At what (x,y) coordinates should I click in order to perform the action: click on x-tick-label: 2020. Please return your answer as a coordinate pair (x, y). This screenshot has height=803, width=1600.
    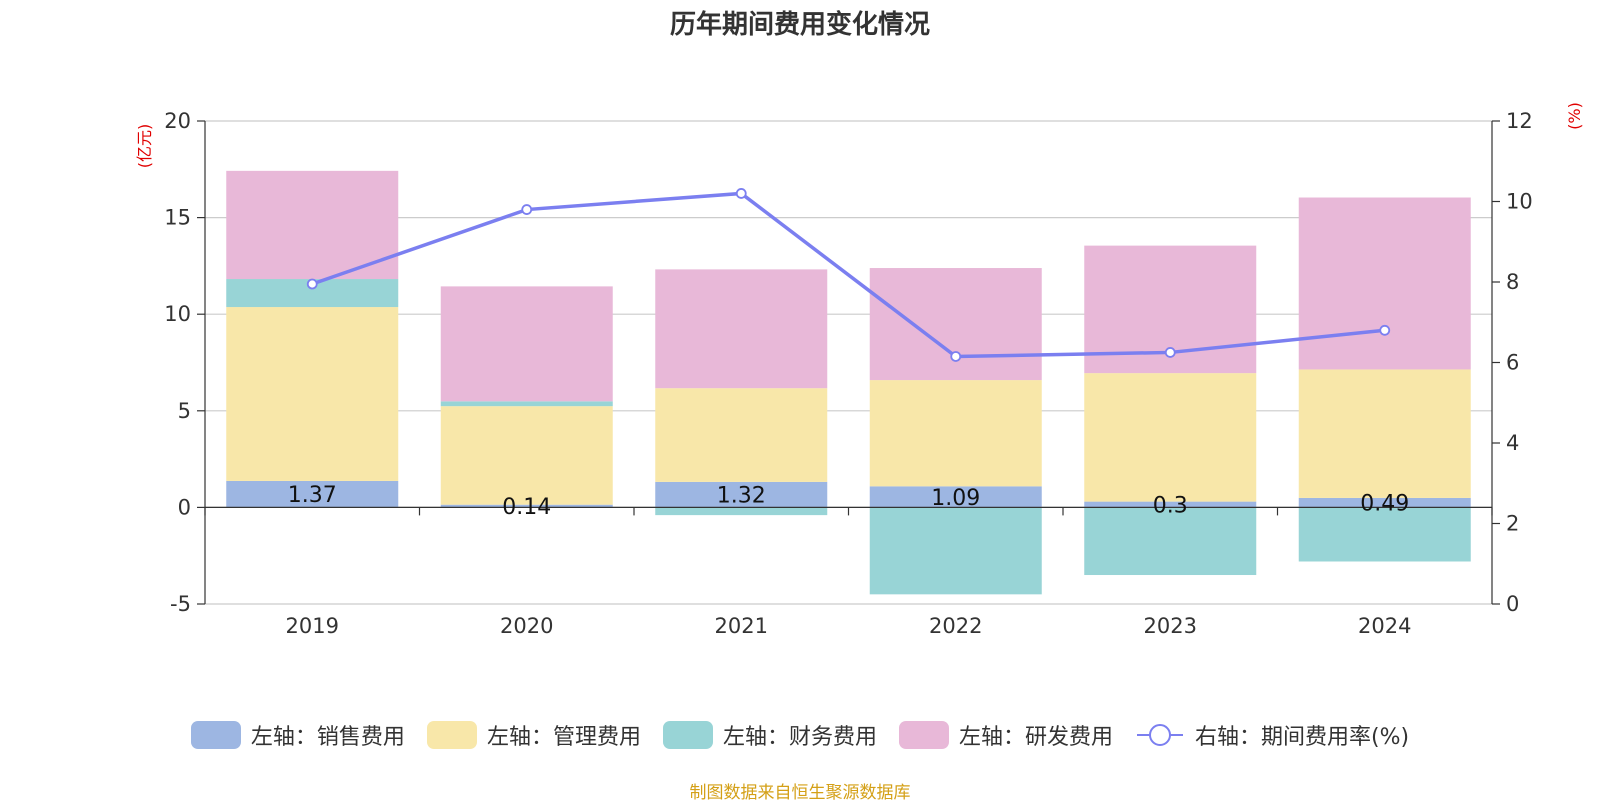
    Looking at the image, I should click on (526, 626).